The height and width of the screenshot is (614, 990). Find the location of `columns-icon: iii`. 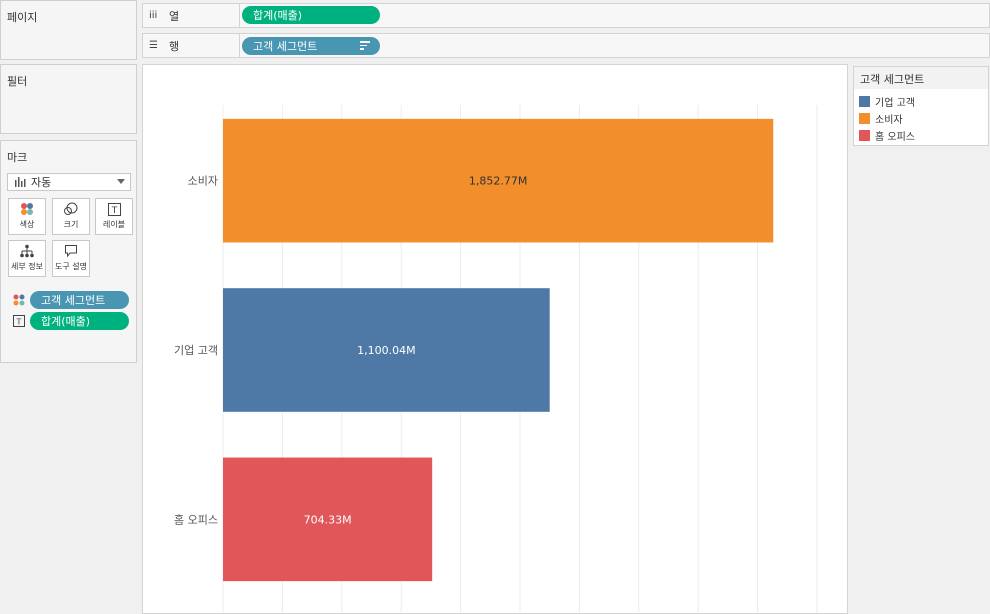

columns-icon: iii is located at coordinates (153, 15).